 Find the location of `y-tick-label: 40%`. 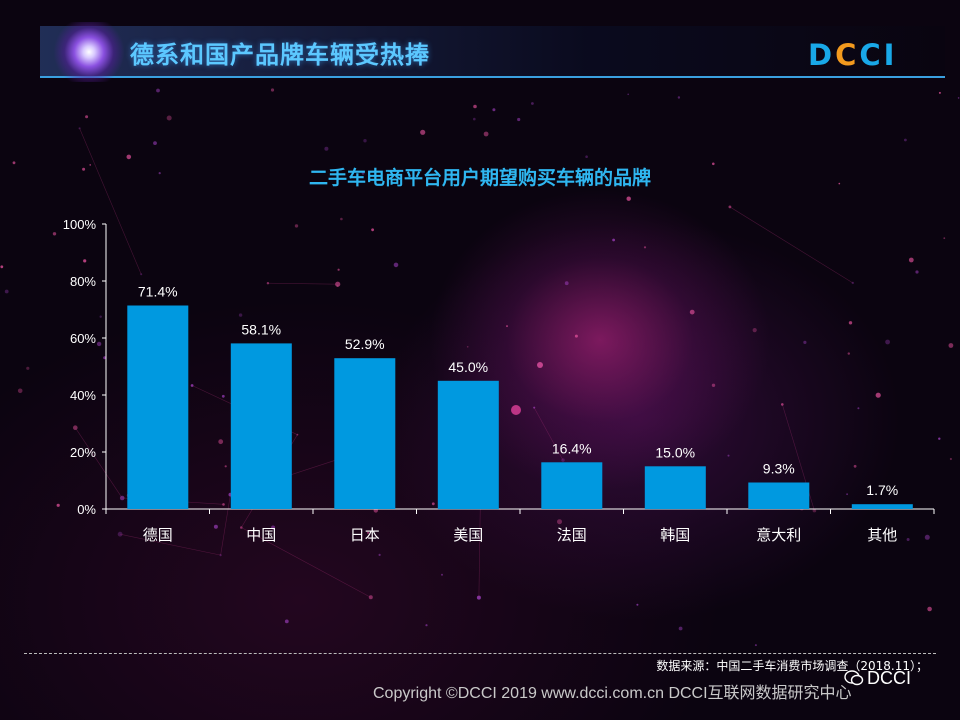

y-tick-label: 40% is located at coordinates (83, 395).